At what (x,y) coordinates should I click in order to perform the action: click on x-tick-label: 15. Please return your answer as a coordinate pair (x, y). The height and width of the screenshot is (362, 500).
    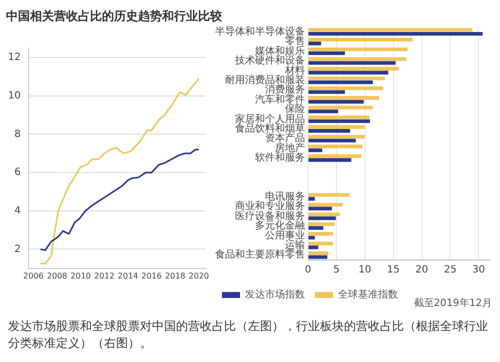
    Looking at the image, I should click on (393, 270).